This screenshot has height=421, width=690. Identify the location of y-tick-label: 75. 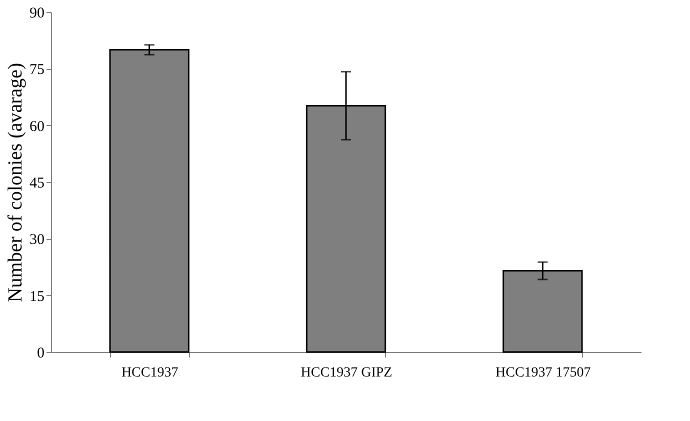
(37, 70).